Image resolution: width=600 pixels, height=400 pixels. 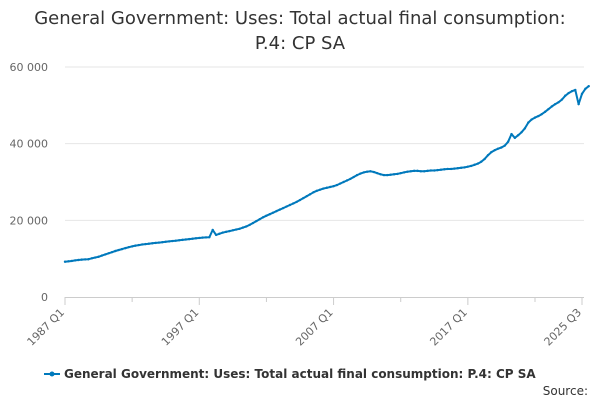 I want to click on chart-title-line-2: P.4: CP SA, so click(x=300, y=43).